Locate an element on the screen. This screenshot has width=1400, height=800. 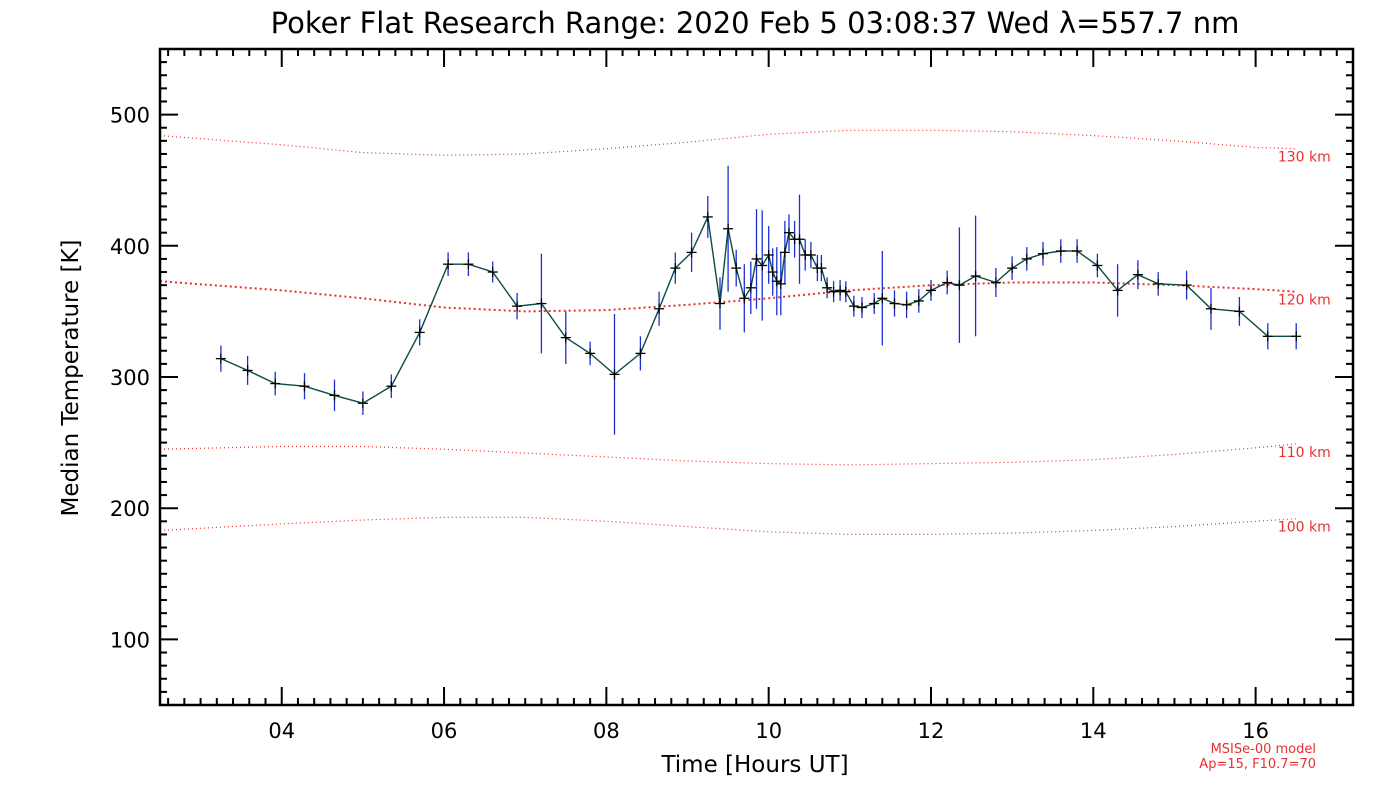
x-tick-label: 12 is located at coordinates (931, 731).